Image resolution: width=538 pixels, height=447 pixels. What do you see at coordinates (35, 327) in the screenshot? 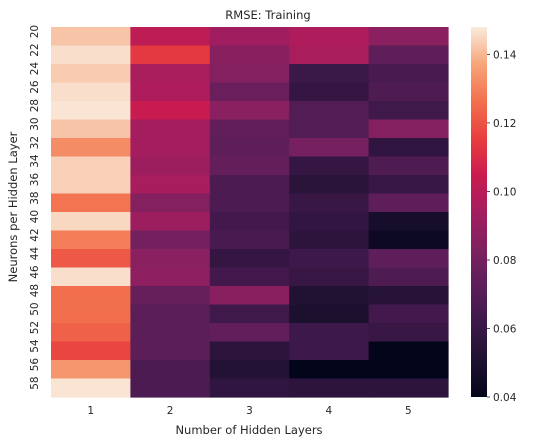
I see `y-tick-label: 52` at bounding box center [35, 327].